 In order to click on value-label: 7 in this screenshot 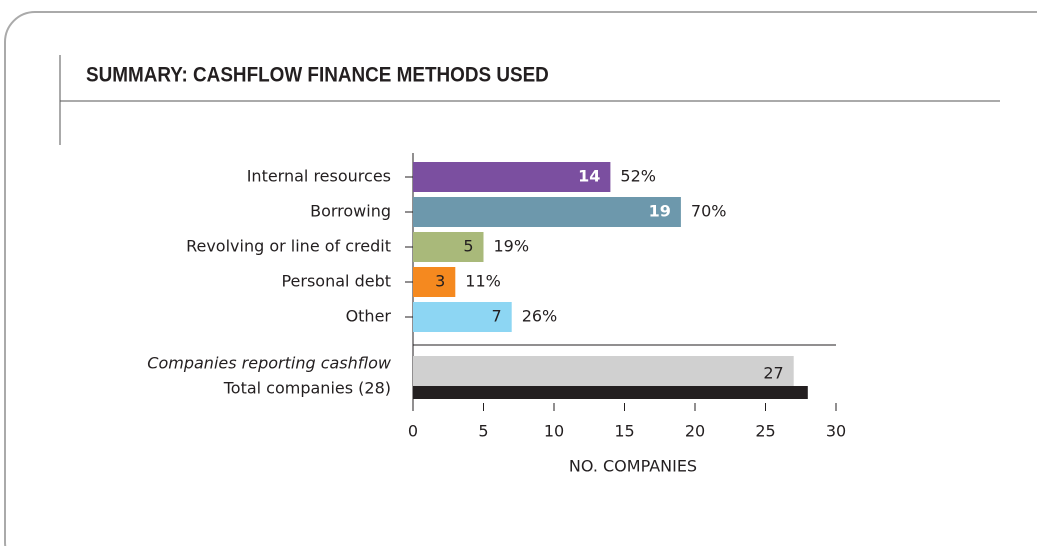, I will do `click(497, 316)`.